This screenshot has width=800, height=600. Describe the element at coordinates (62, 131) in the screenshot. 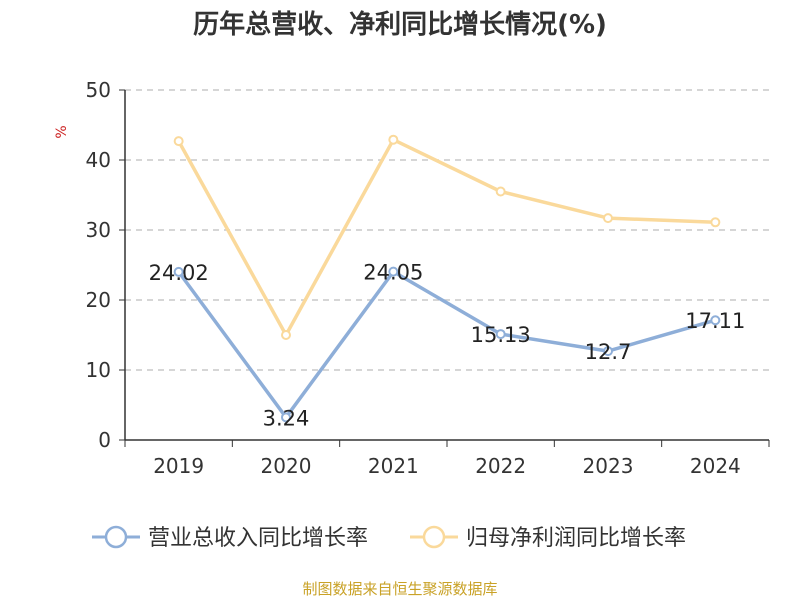

I see `y-axis-label: %` at that location.